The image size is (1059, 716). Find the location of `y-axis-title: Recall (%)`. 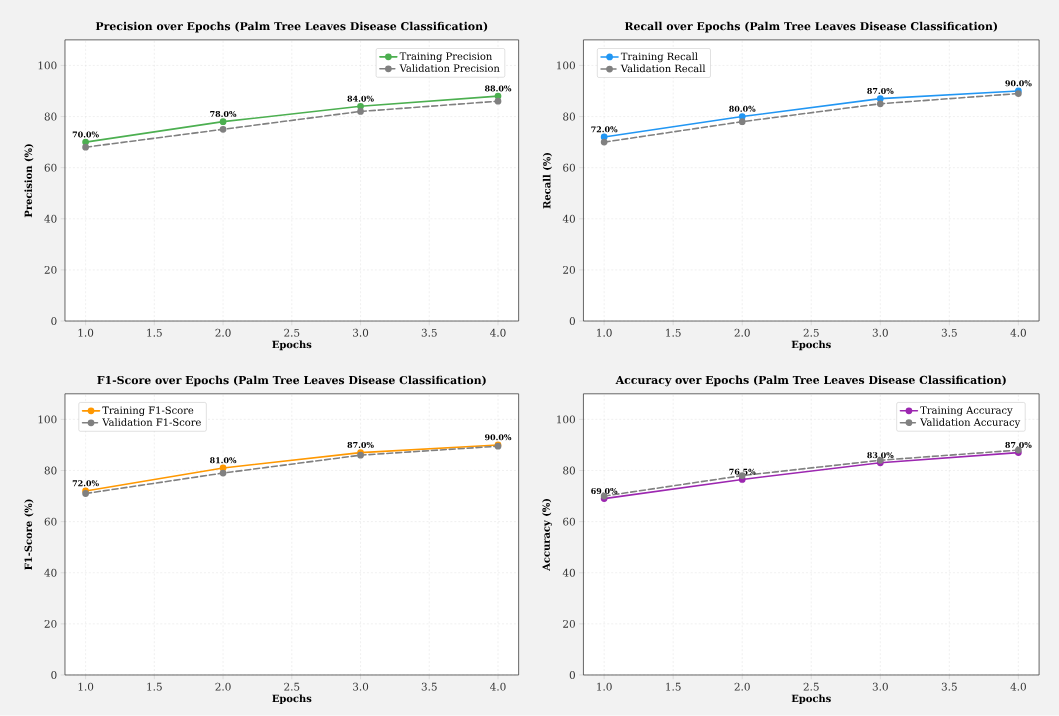

y-axis-title: Recall (%) is located at coordinates (547, 181).